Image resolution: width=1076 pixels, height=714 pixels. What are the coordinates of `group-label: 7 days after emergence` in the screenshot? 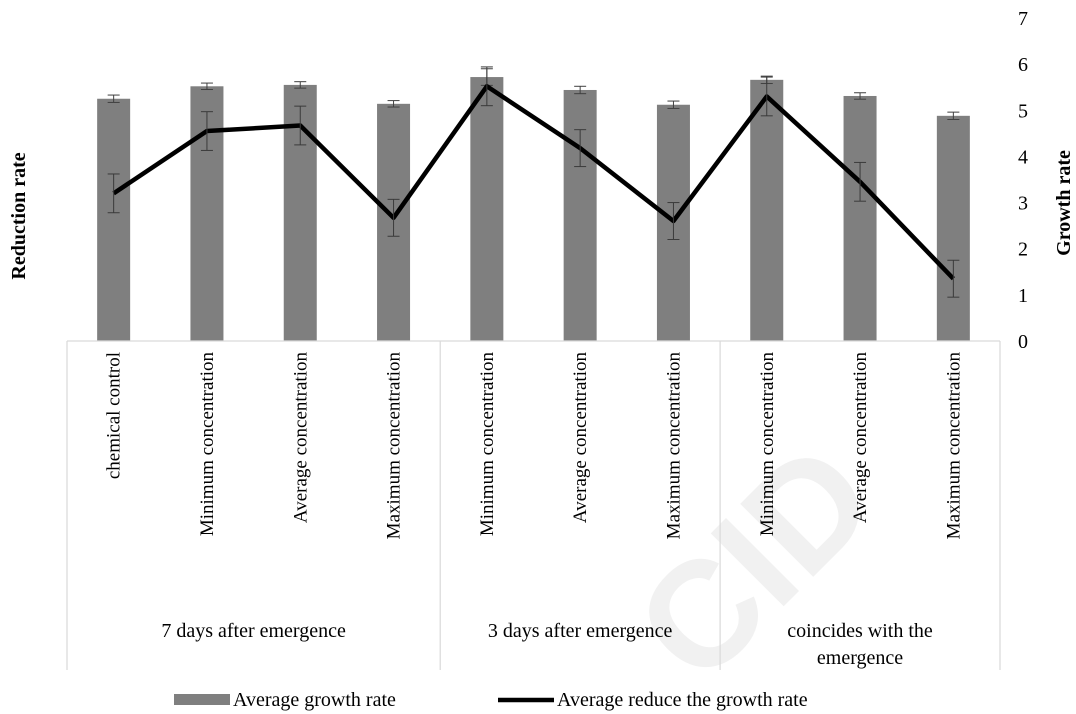 It's located at (253, 631).